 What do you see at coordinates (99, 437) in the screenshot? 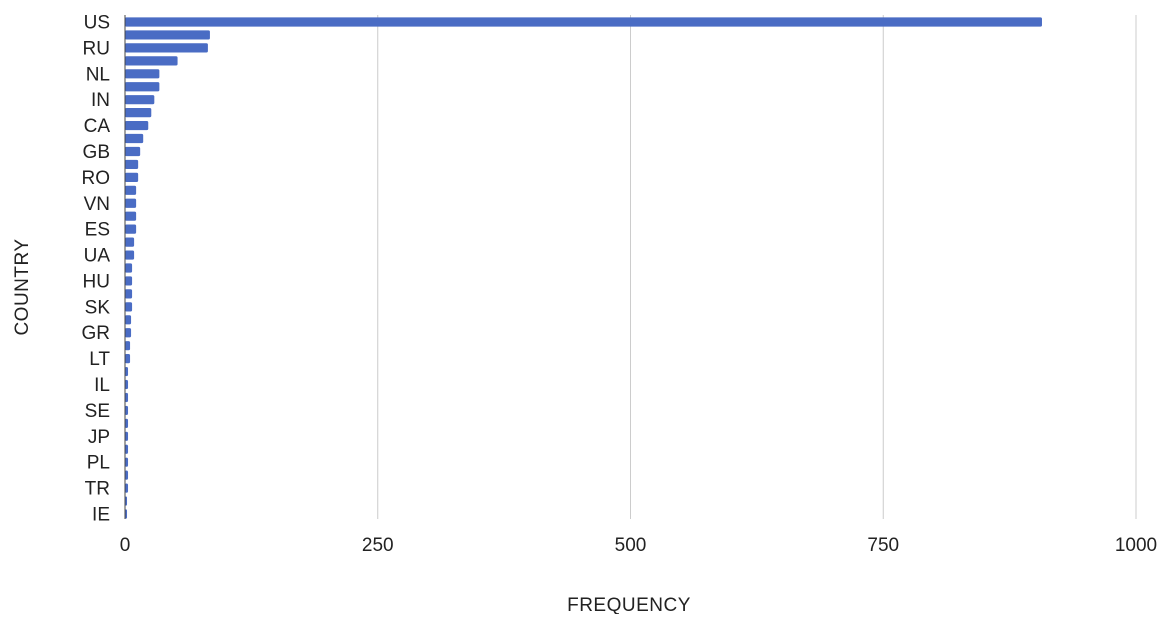
I see `y-tick-label: JP` at bounding box center [99, 437].